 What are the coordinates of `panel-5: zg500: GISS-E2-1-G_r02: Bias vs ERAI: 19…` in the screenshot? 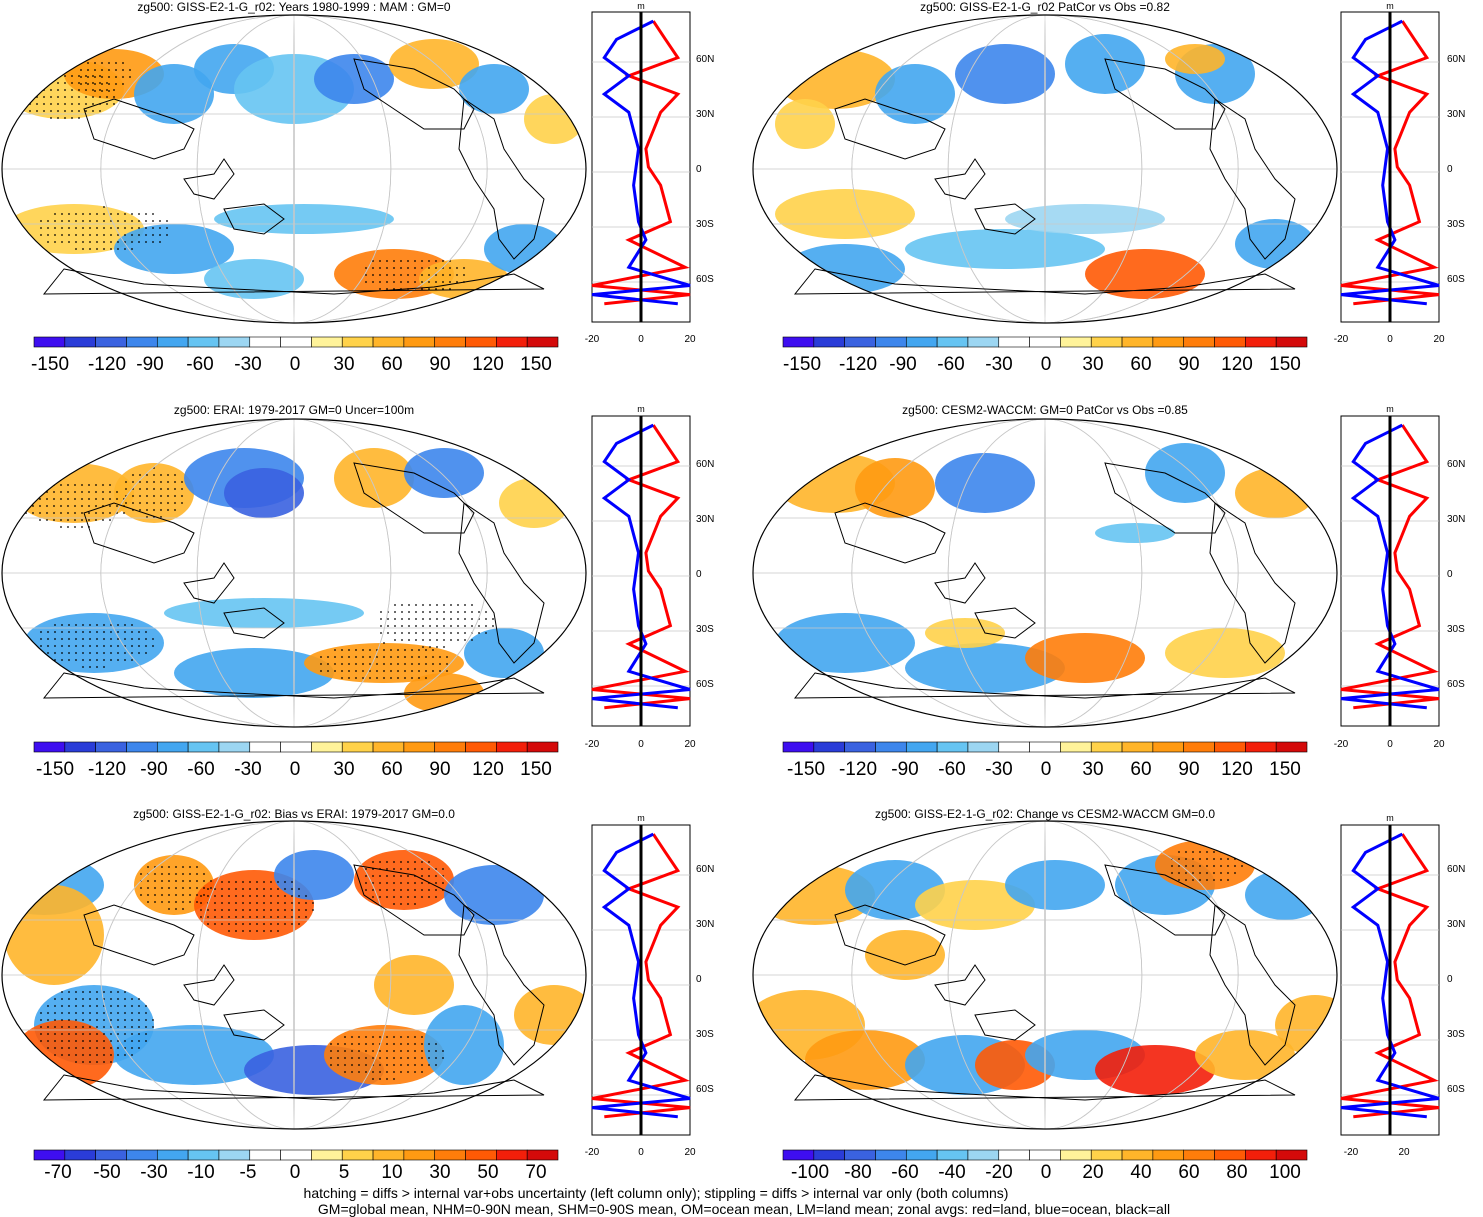 It's located at (357, 995).